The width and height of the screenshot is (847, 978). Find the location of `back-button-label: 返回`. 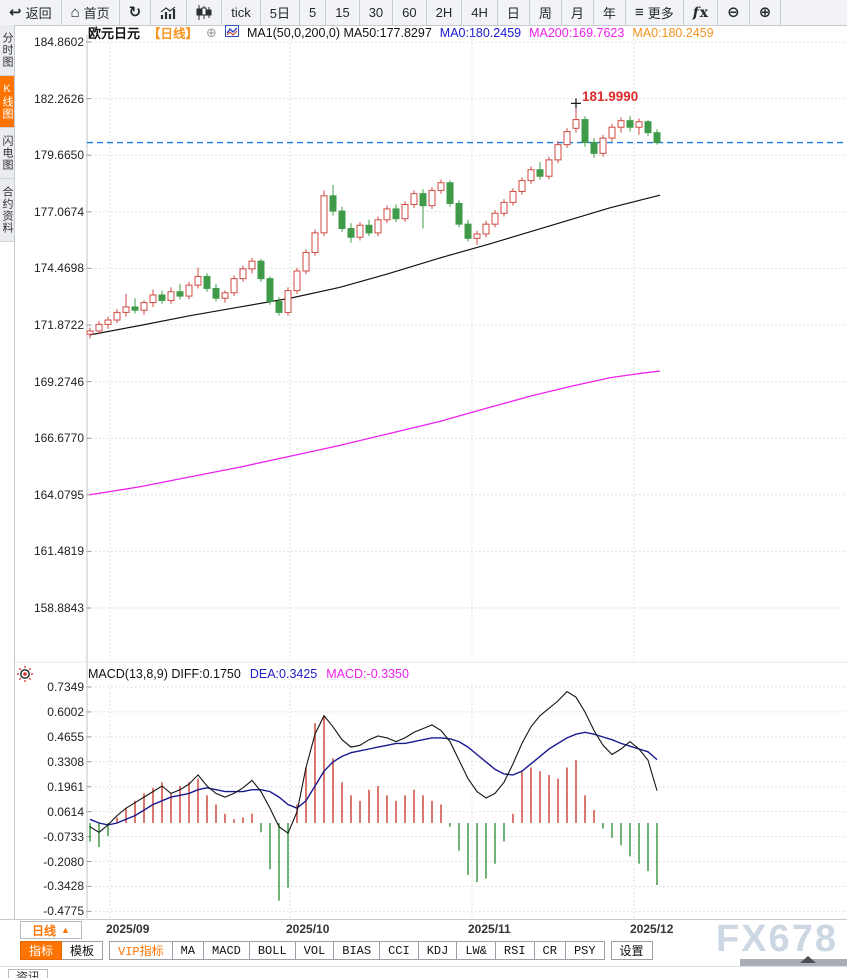

back-button-label: 返回 is located at coordinates (38, 13).